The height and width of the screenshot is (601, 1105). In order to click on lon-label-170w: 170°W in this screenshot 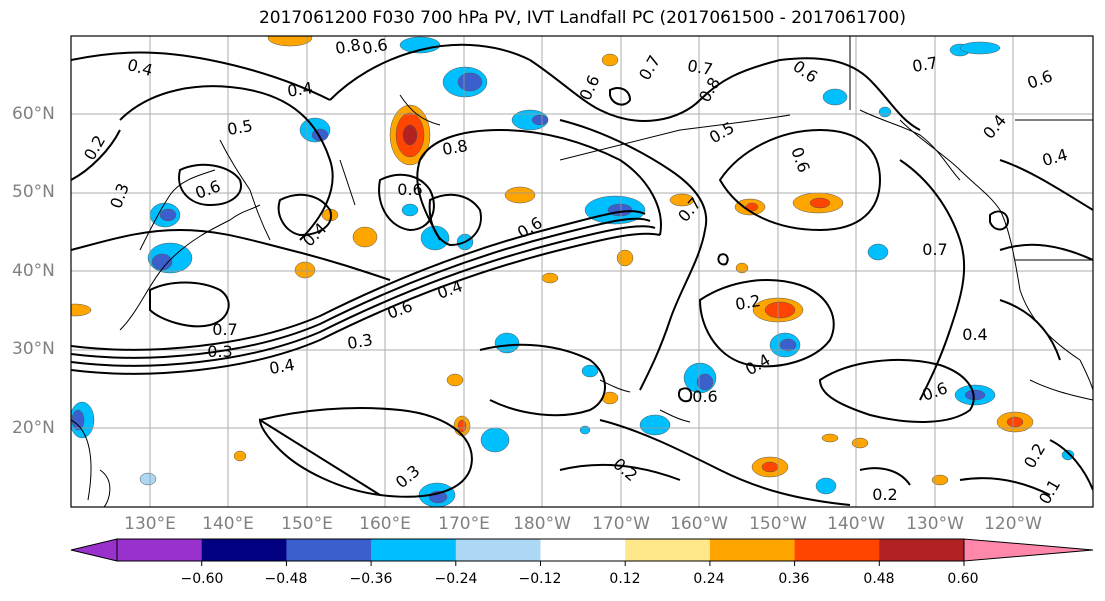, I will do `click(621, 524)`.